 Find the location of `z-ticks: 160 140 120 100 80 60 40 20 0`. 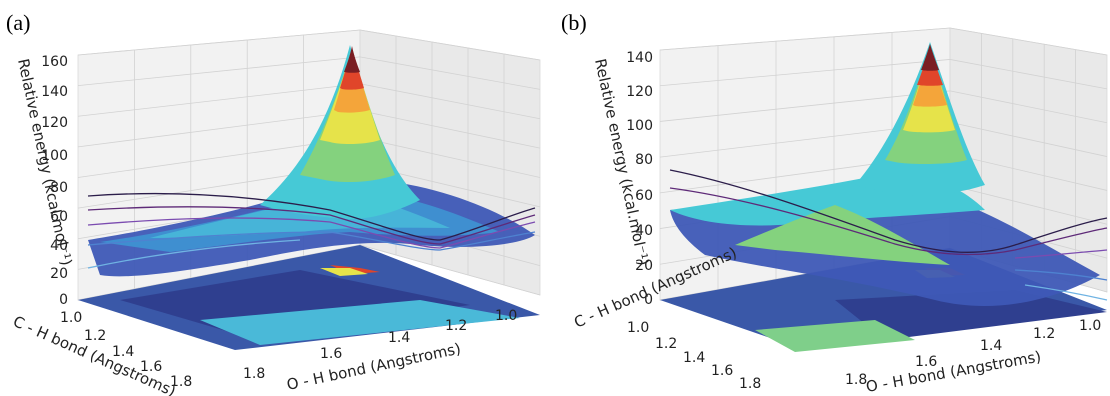

z-ticks: 160 140 120 100 80 60 40 20 0 is located at coordinates (54, 181).